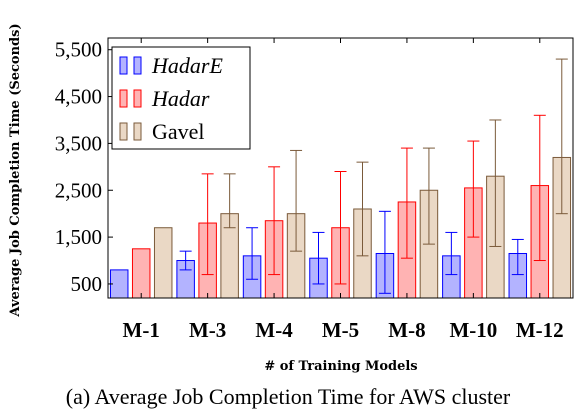  What do you see at coordinates (78, 143) in the screenshot?
I see `y-tick-label: 3,500` at bounding box center [78, 143].